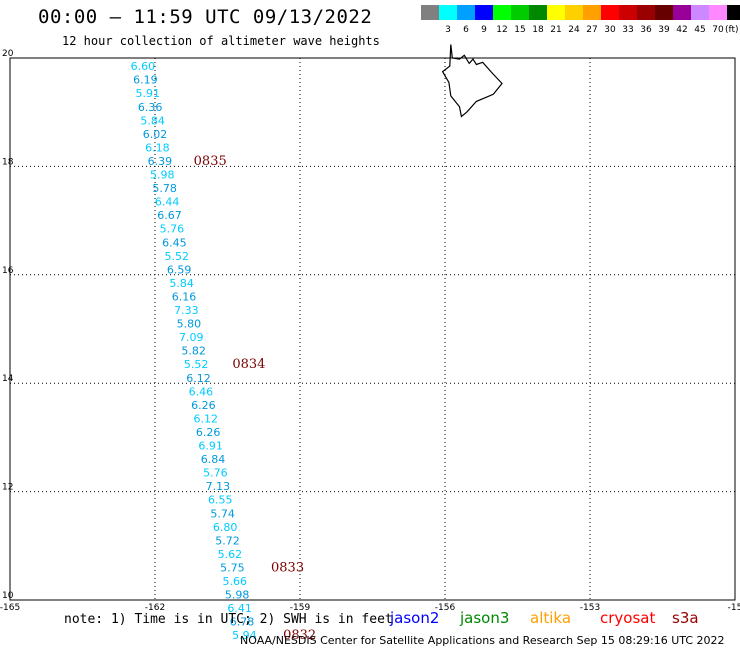 This screenshot has height=650, width=740. What do you see at coordinates (193, 351) in the screenshot?
I see `wave-height-label: 5.82` at bounding box center [193, 351].